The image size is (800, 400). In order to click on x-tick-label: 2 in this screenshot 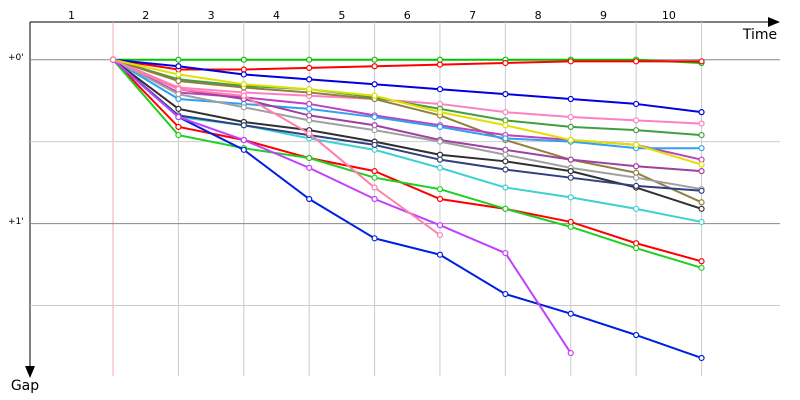, I will do `click(145, 15)`.